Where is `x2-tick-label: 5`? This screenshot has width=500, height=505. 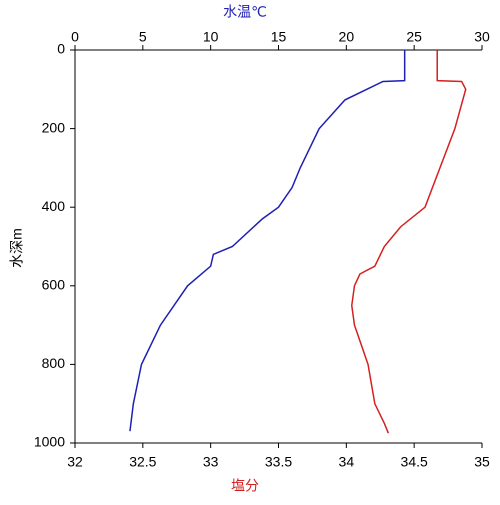 x2-tick-label: 5 is located at coordinates (143, 37).